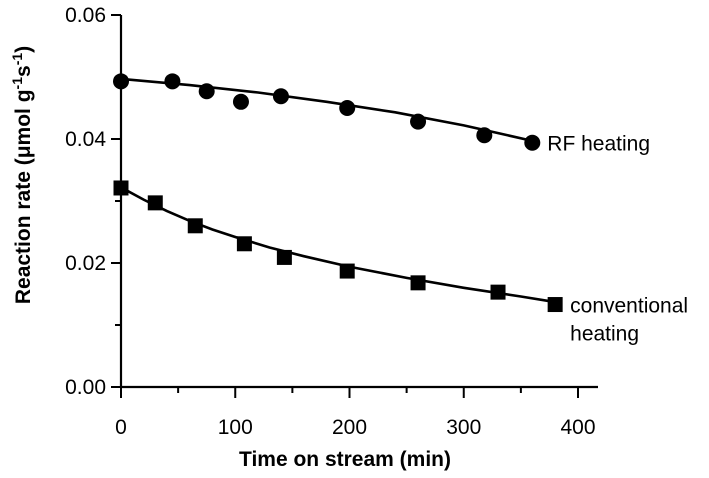  I want to click on series-label: RF heating, so click(598, 144).